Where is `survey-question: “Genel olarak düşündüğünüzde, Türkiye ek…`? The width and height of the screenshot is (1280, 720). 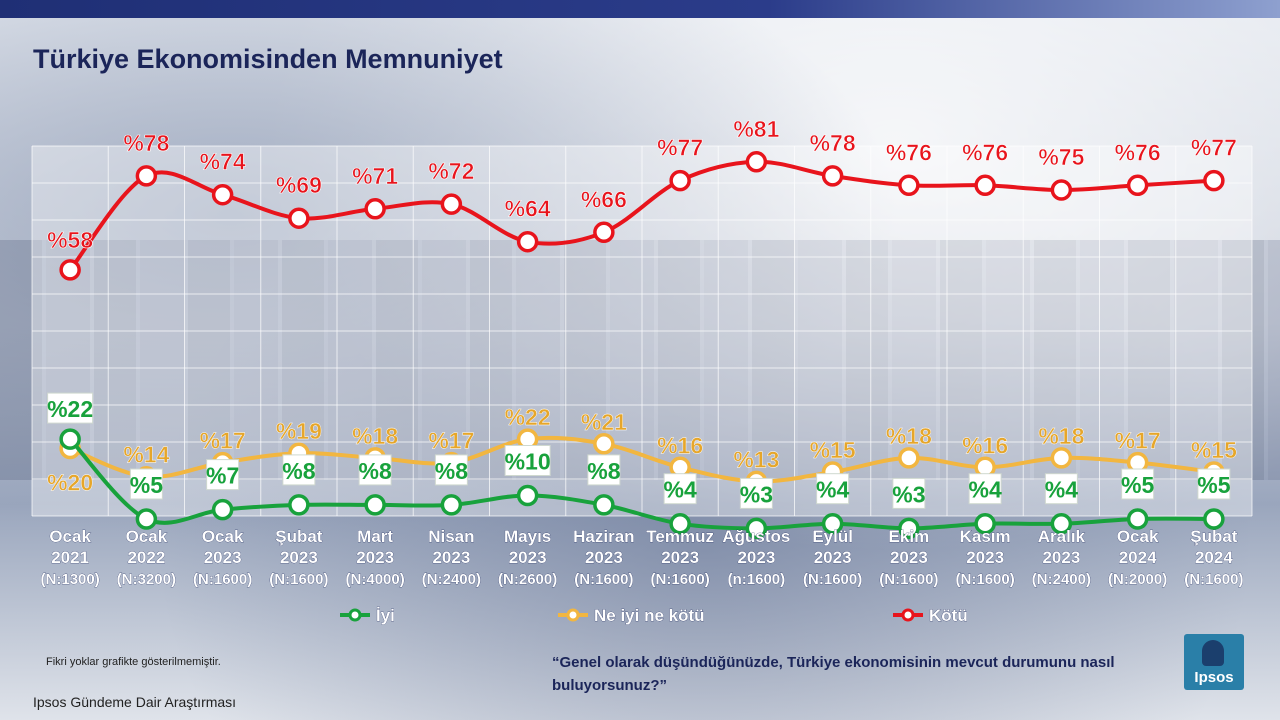
survey-question: “Genel olarak düşündüğünüzde, Türkiye ek… is located at coordinates (833, 674).